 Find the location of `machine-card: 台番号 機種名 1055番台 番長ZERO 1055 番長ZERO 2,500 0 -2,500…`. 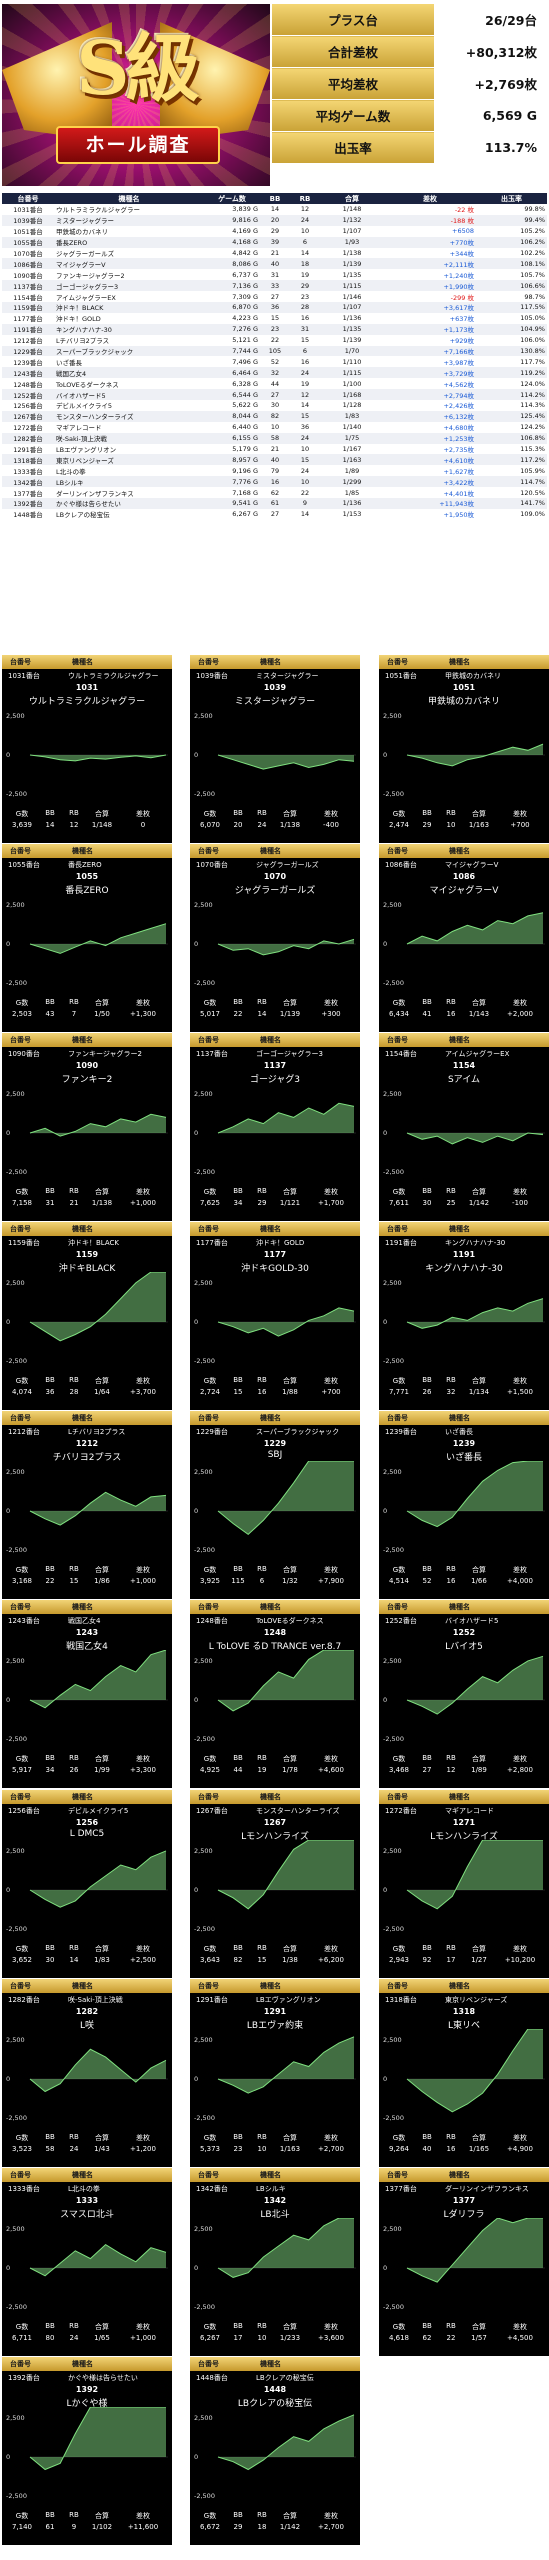

machine-card: 台番号 機種名 1055番台 番長ZERO 1055 番長ZERO 2,500 0 -2,500… is located at coordinates (87, 938).